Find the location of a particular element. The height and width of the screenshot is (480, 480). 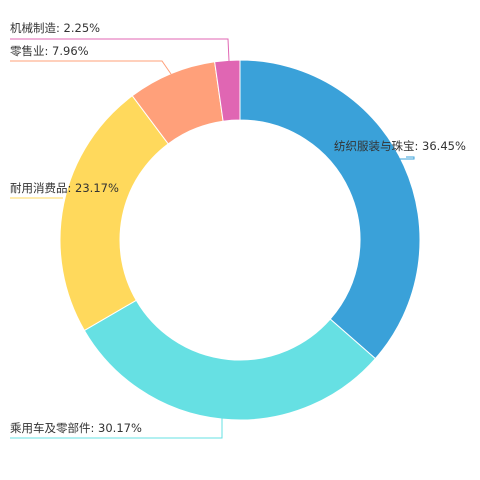

slice-label-4: 机械制造: 2.25% is located at coordinates (55, 28).